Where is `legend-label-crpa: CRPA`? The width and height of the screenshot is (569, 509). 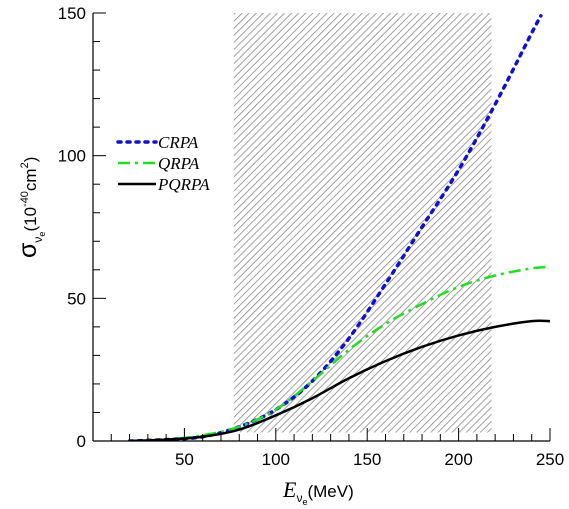 legend-label-crpa: CRPA is located at coordinates (178, 142).